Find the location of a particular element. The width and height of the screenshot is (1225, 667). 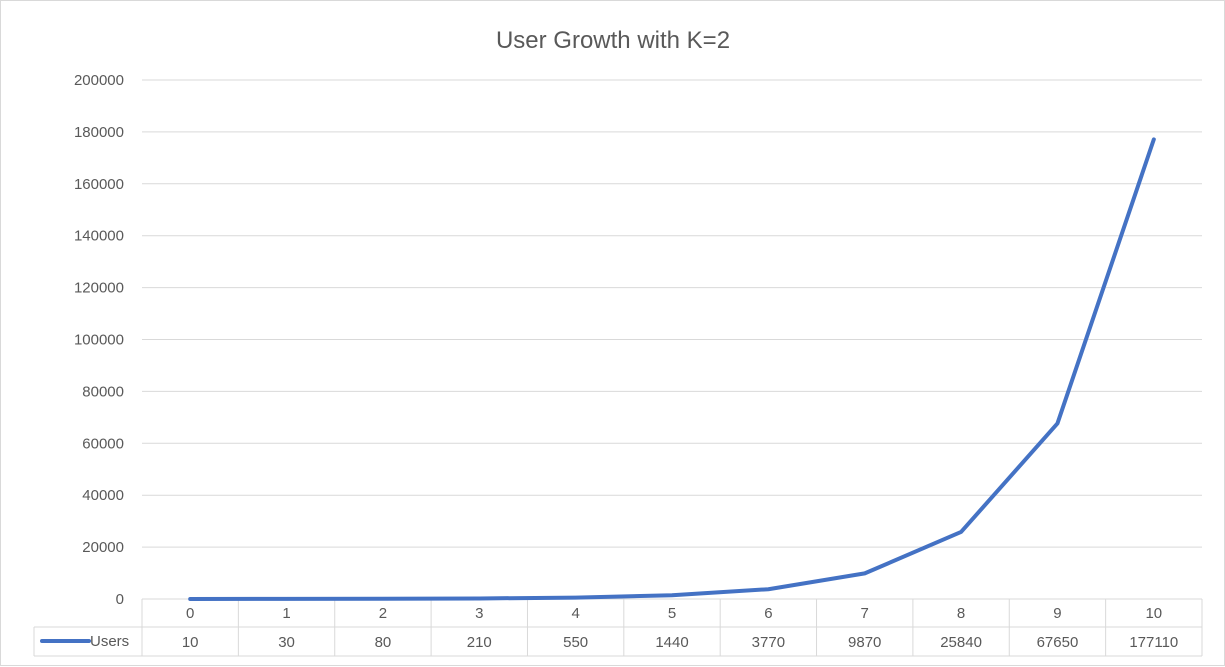

data-table-value: 550 is located at coordinates (575, 642).